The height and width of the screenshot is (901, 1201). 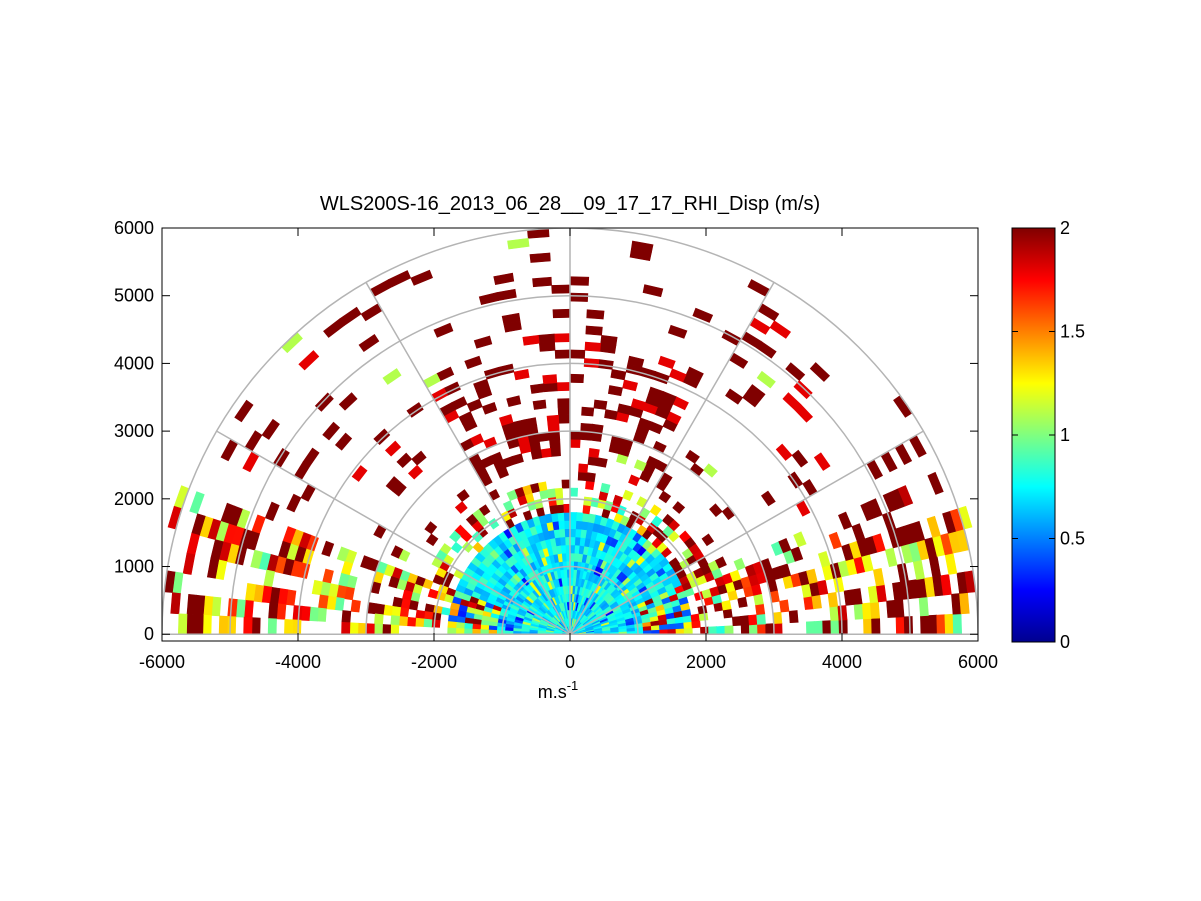 I want to click on x-tick-label: 4000, so click(x=842, y=662).